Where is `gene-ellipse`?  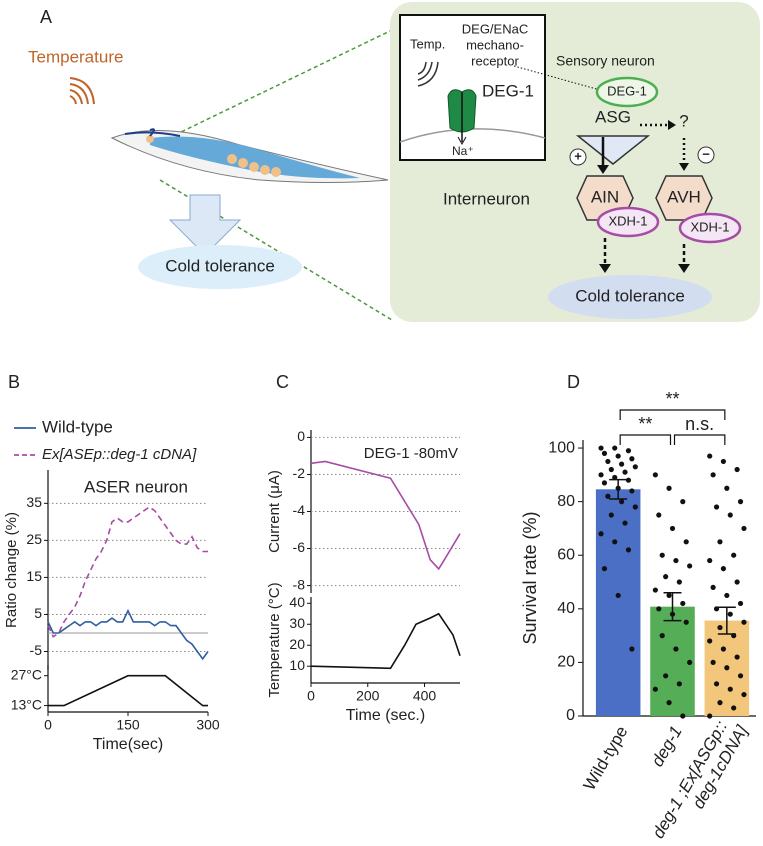 gene-ellipse is located at coordinates (628, 222).